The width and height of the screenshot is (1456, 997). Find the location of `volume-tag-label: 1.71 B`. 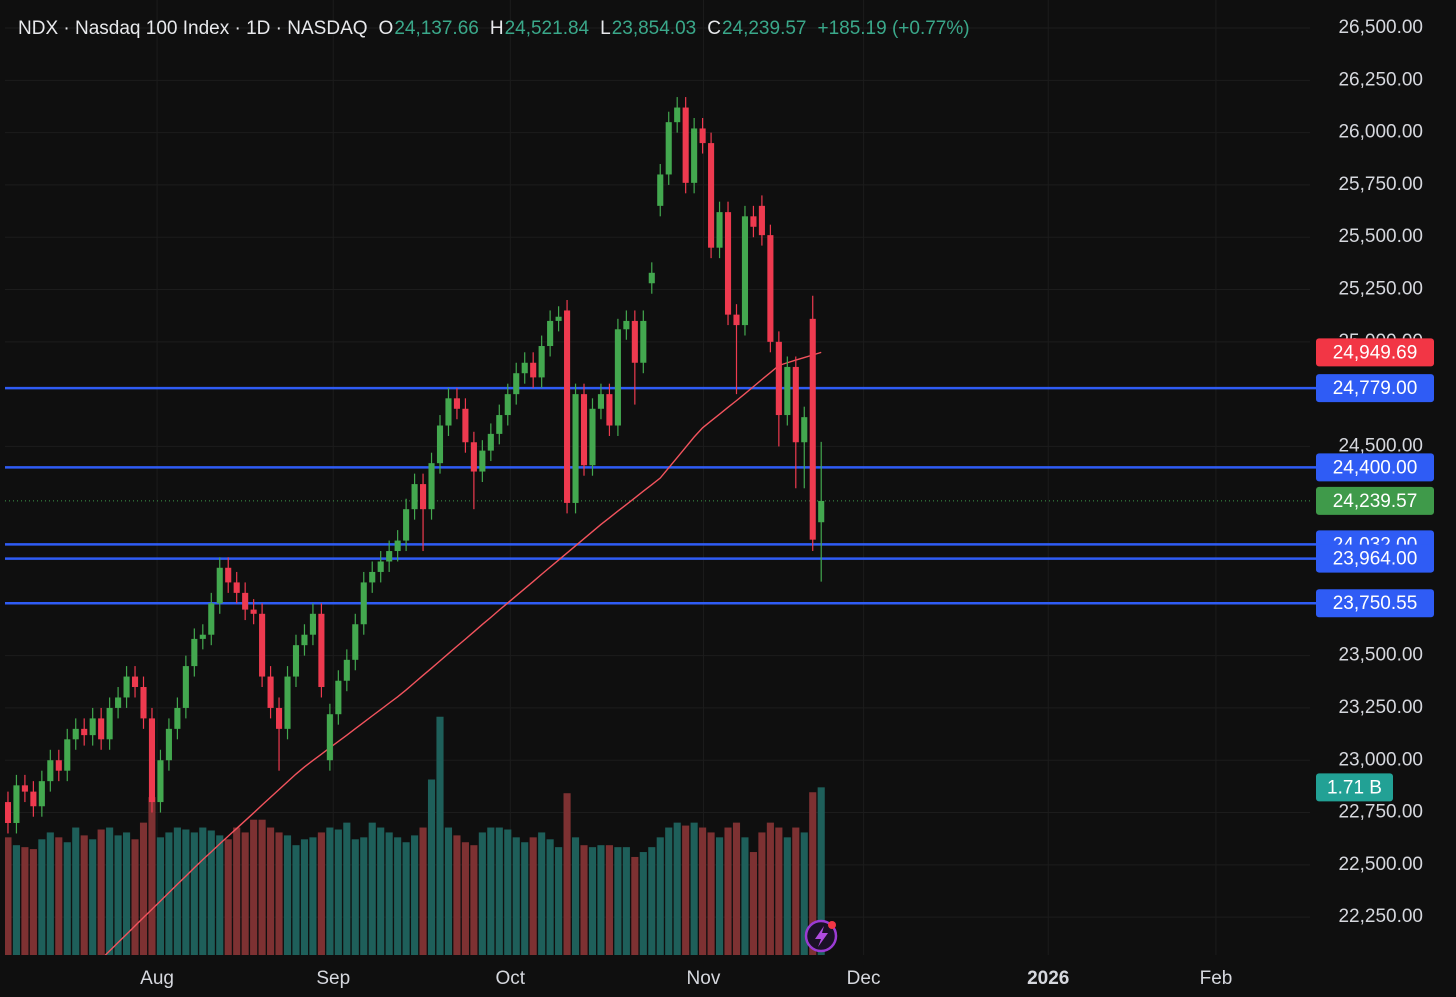

volume-tag-label: 1.71 B is located at coordinates (1354, 787).